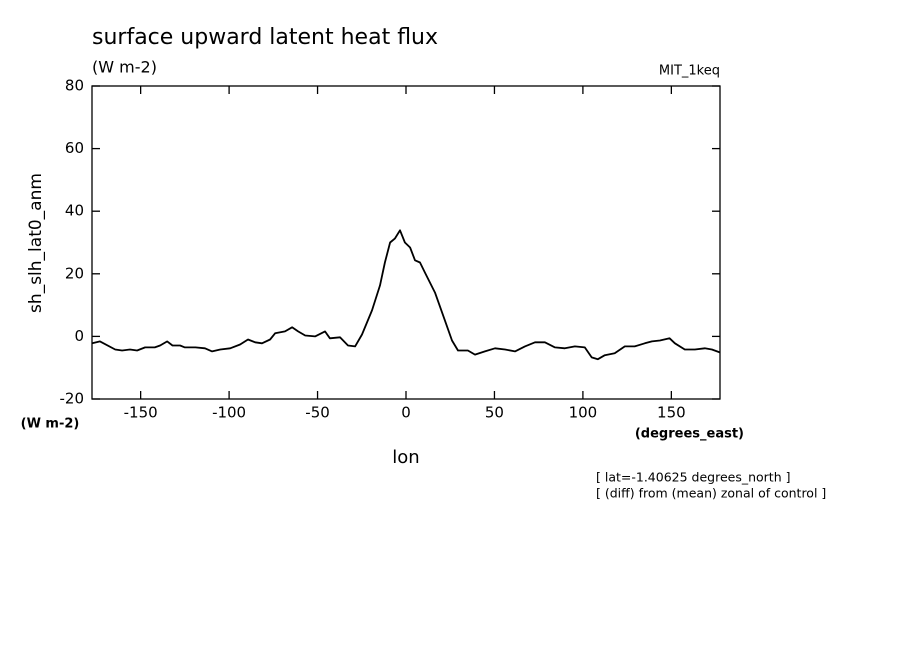 The width and height of the screenshot is (904, 654). What do you see at coordinates (229, 413) in the screenshot?
I see `x-tick-label: -100` at bounding box center [229, 413].